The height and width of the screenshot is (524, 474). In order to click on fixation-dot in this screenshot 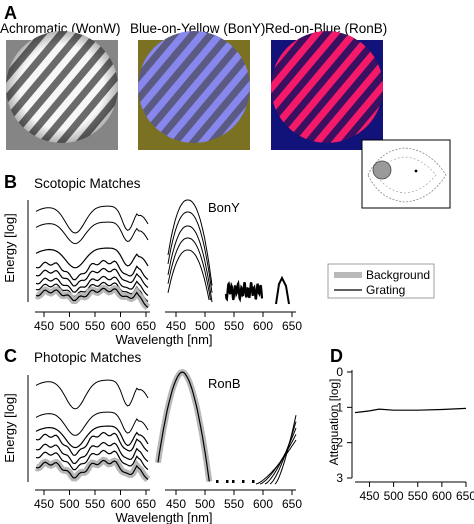, I will do `click(416, 171)`.